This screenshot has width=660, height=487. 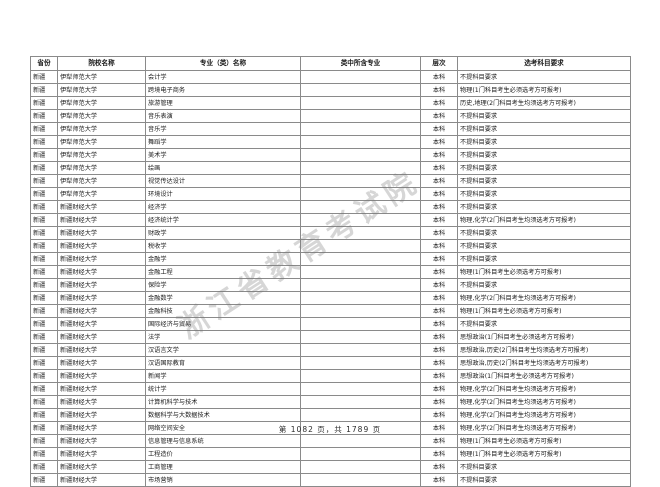 What do you see at coordinates (223, 246) in the screenshot?
I see `cell-major: 税收学` at bounding box center [223, 246].